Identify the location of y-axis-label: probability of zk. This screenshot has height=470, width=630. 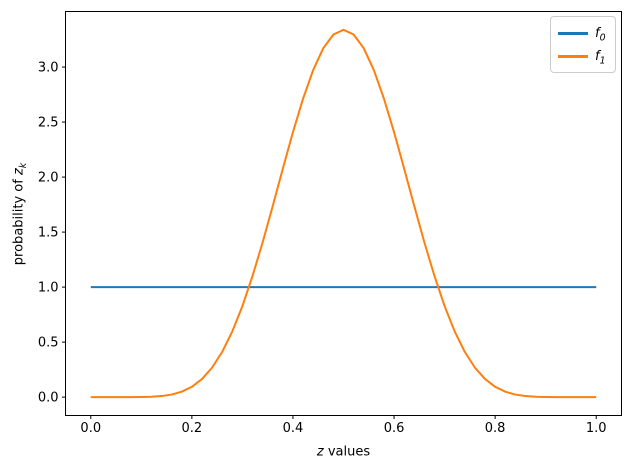
(20, 213).